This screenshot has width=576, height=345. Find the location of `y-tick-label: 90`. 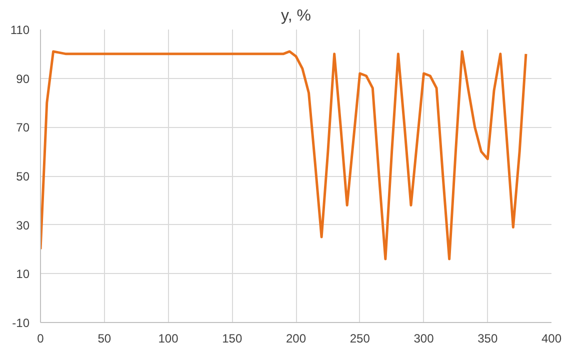

y-tick-label: 90 is located at coordinates (23, 79).